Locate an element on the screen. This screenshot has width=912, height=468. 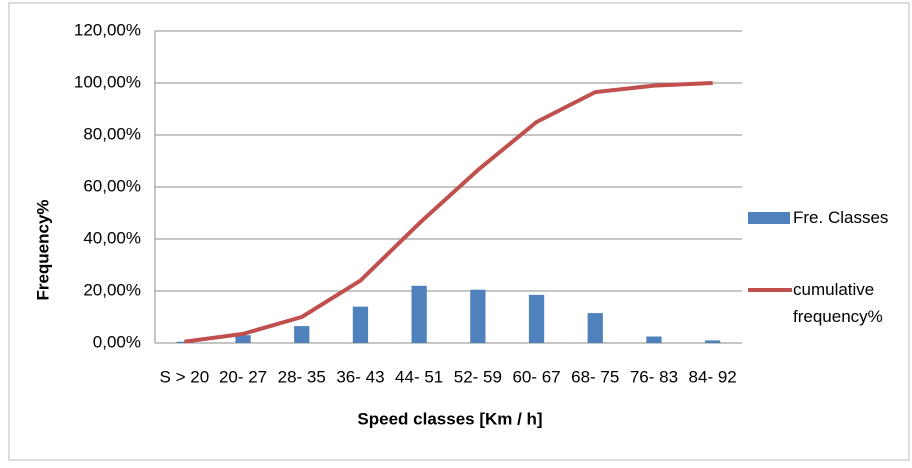
x-tick-label: 60- 67 is located at coordinates (536, 376).